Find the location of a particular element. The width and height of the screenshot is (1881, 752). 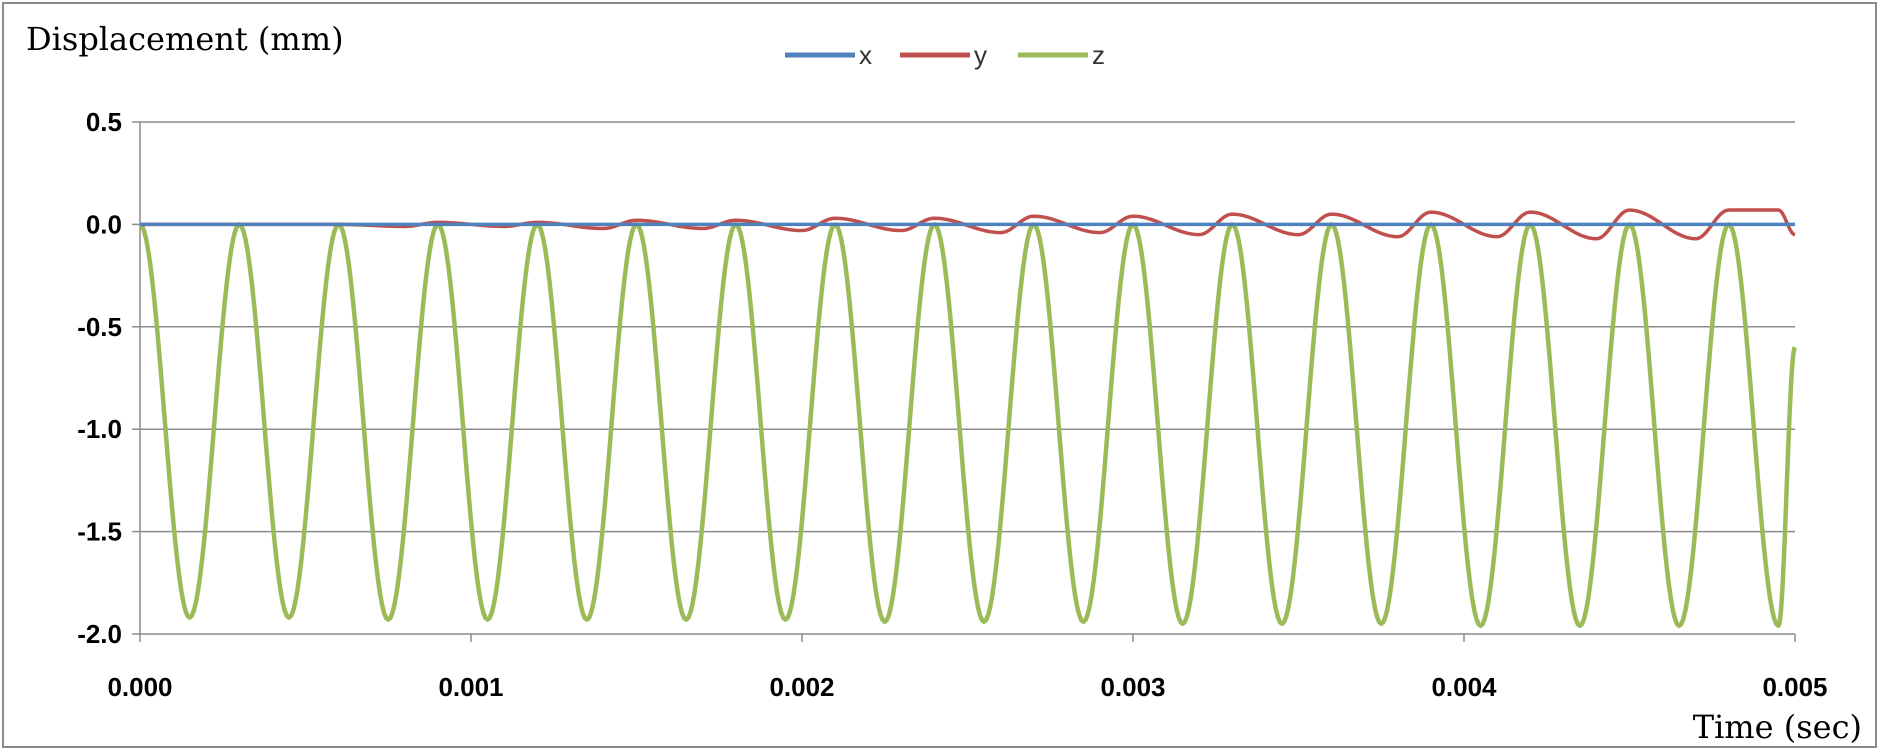

y-tick-label: -0.5 is located at coordinates (99, 327).